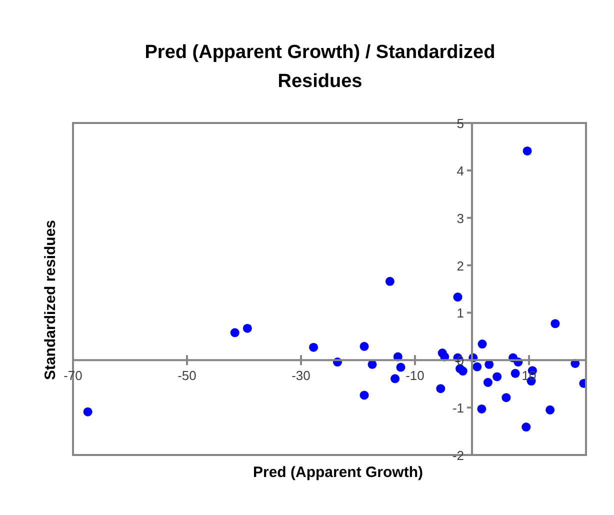  What do you see at coordinates (460, 266) in the screenshot?
I see `y-tick-label: 2` at bounding box center [460, 266].